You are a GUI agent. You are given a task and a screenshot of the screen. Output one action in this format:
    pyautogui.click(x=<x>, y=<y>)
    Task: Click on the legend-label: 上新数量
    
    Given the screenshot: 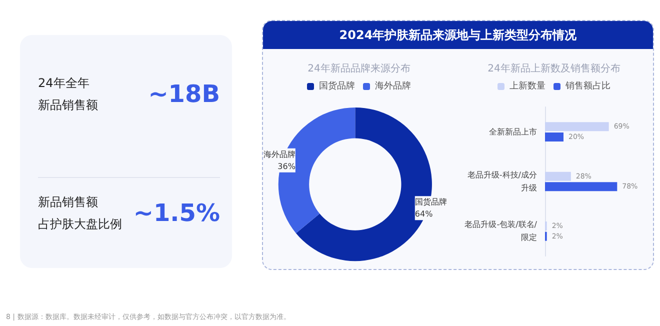 What is the action you would take?
    pyautogui.click(x=528, y=86)
    